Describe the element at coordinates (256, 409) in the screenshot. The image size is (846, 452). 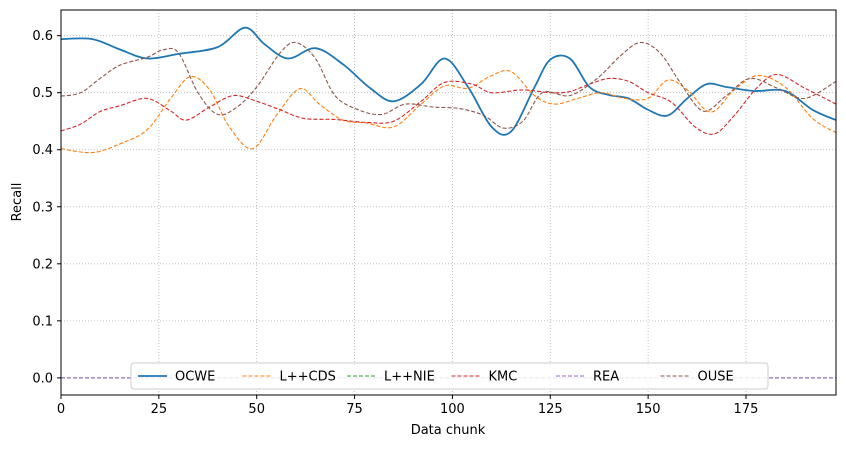
I see `x-tick-label: 50` at that location.